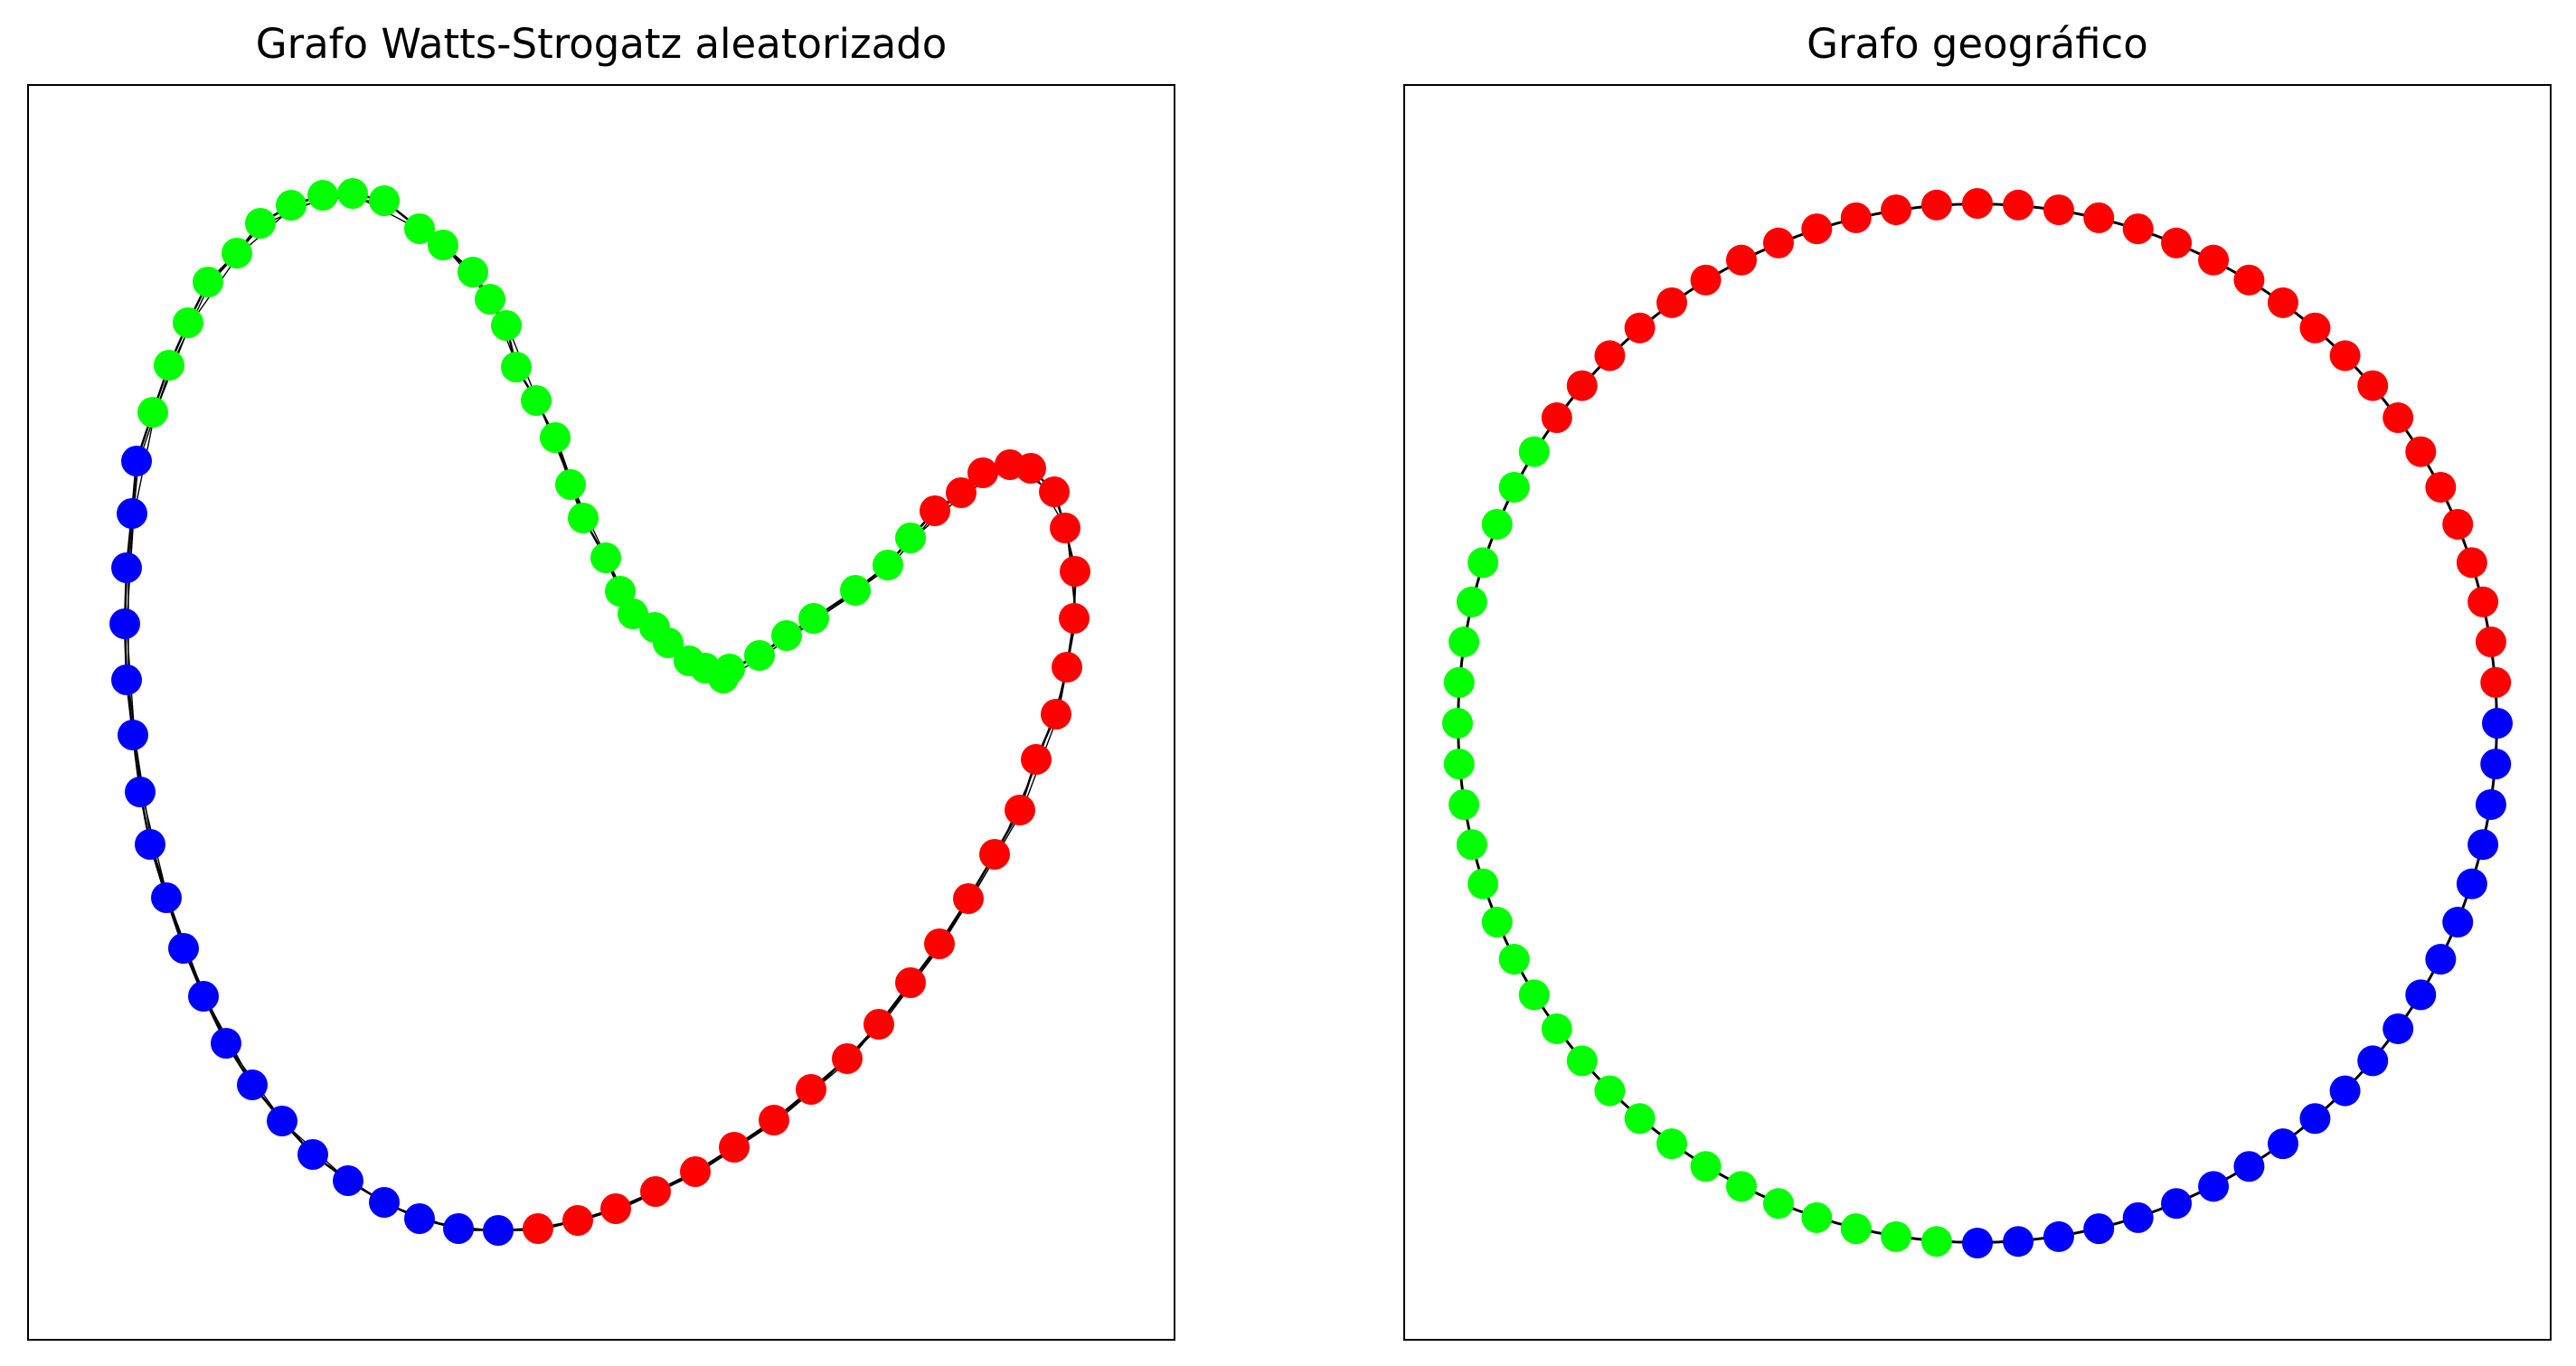 Image resolution: width=2576 pixels, height=1366 pixels. What do you see at coordinates (1977, 44) in the screenshot?
I see `right-panel-title: Grafo geográfico` at bounding box center [1977, 44].